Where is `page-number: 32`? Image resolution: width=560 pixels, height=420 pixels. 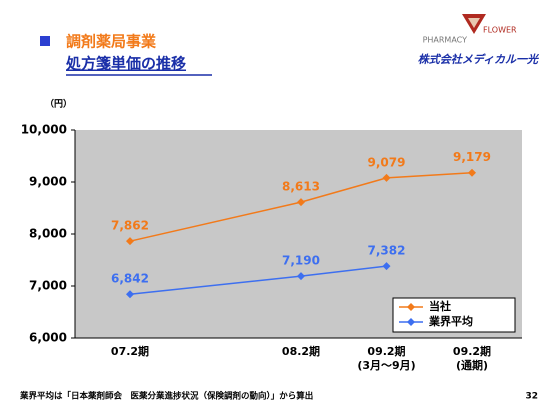
page-number: 32 is located at coordinates (531, 397).